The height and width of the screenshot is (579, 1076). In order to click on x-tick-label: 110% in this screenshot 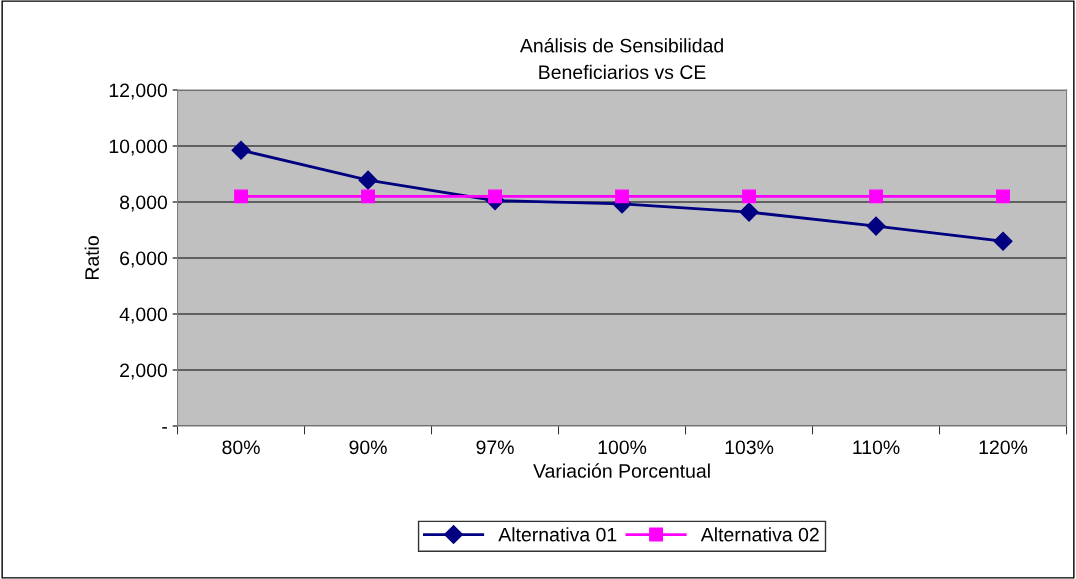, I will do `click(876, 447)`.